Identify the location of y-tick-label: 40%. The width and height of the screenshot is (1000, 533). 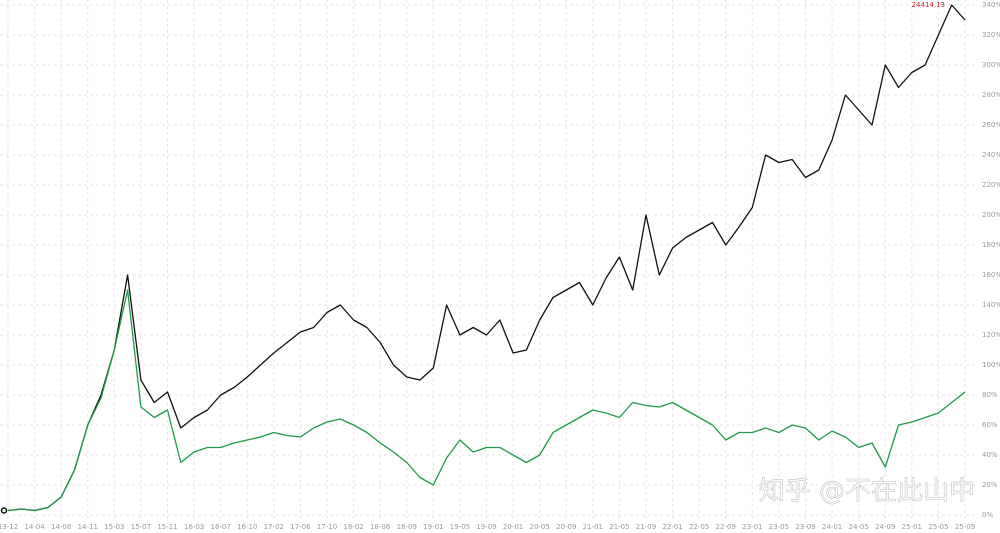
(990, 455).